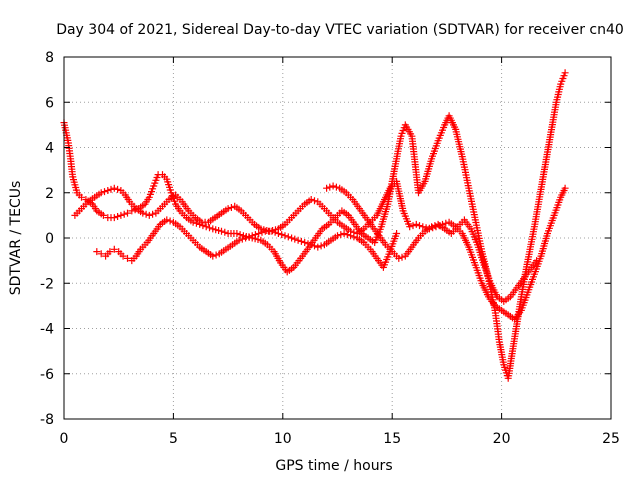 Image resolution: width=640 pixels, height=480 pixels. I want to click on x-tick-label: 10, so click(283, 439).